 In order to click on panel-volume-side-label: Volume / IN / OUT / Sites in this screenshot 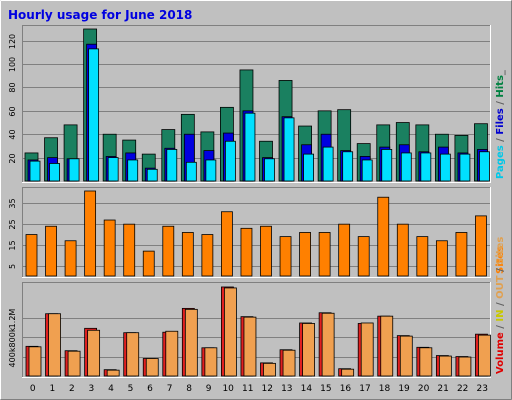, I will do `click(500, 305)`.